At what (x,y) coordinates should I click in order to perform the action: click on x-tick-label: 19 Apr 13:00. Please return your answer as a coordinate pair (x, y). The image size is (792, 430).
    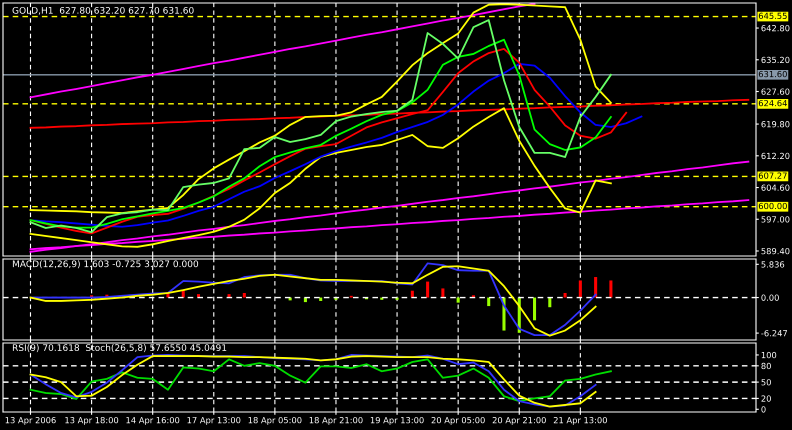
    Looking at the image, I should click on (397, 421).